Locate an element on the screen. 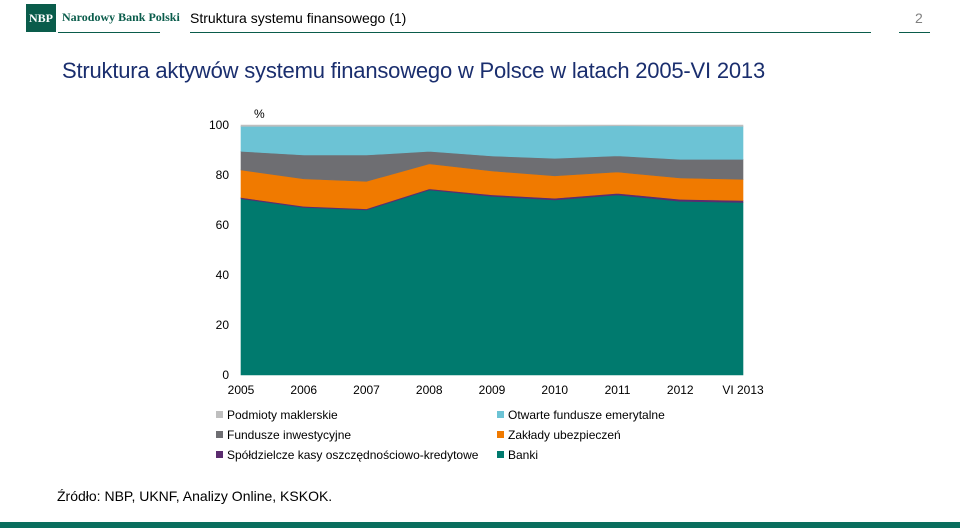 Image resolution: width=960 pixels, height=528 pixels. legend-label: Podmioty maklerskie is located at coordinates (282, 415).